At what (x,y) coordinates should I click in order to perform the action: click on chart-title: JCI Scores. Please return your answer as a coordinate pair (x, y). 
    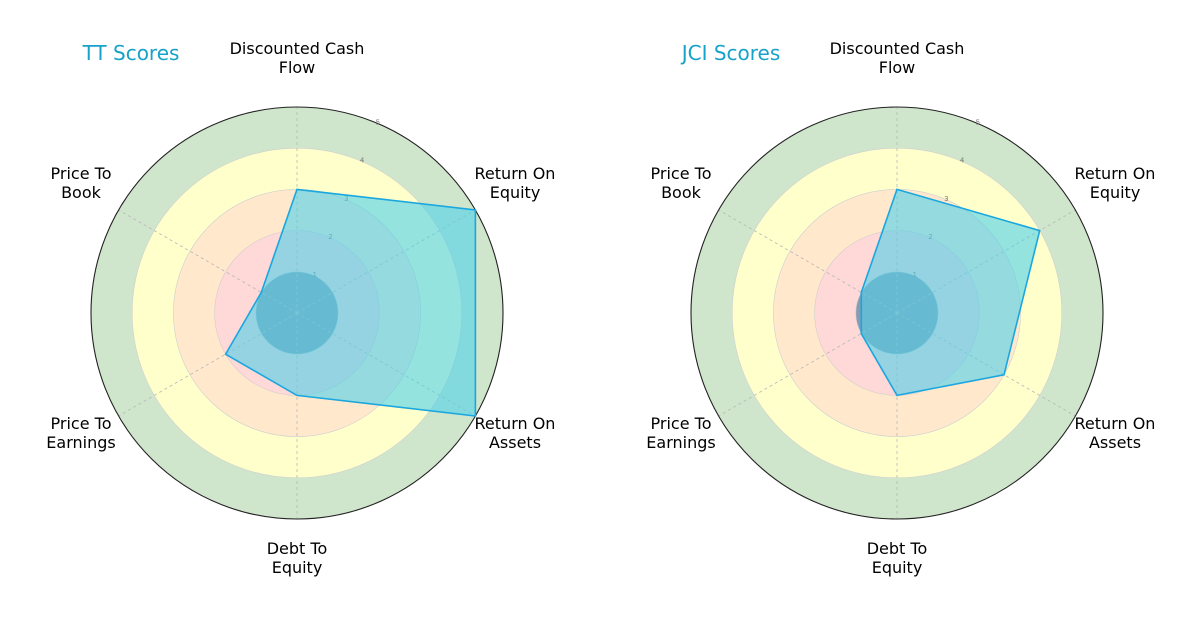
    Looking at the image, I should click on (730, 53).